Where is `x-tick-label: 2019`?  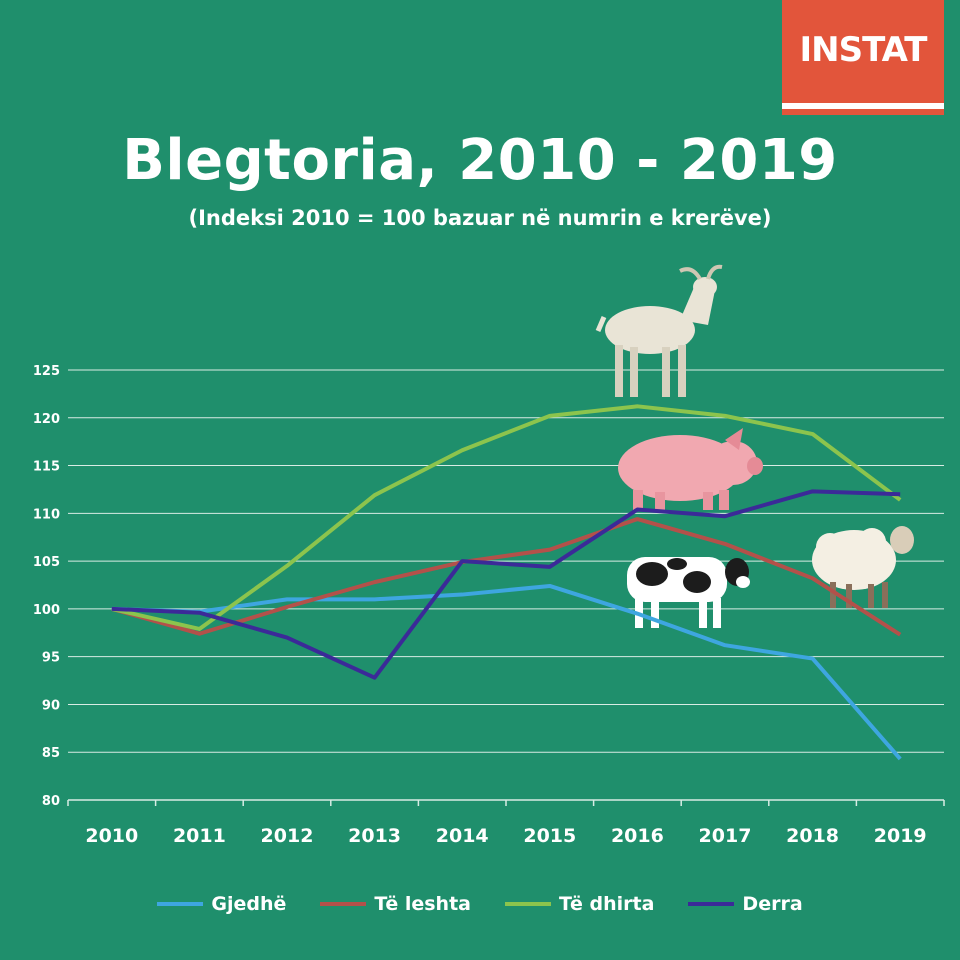 x-tick-label: 2019 is located at coordinates (900, 836).